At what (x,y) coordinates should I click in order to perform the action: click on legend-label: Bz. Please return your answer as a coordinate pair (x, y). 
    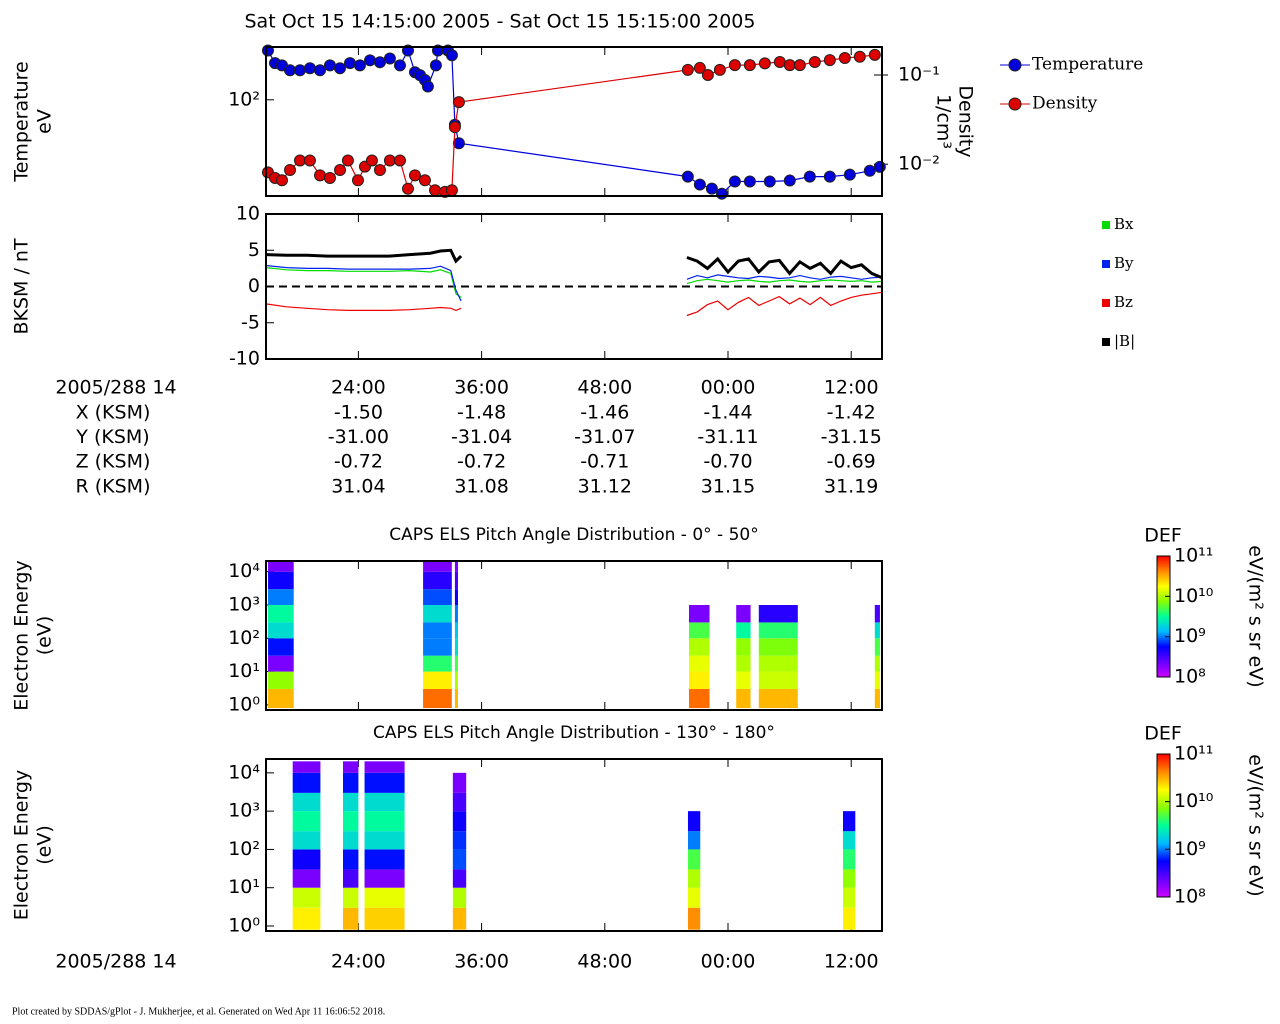
    Looking at the image, I should click on (1123, 302).